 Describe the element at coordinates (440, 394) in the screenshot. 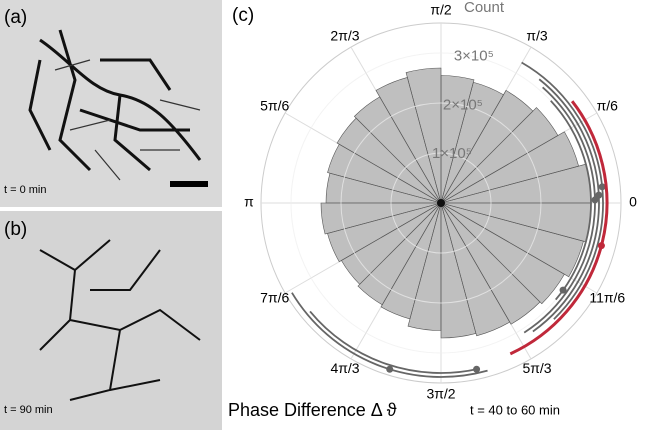

I see `angular-tick-label: 3π/2` at that location.